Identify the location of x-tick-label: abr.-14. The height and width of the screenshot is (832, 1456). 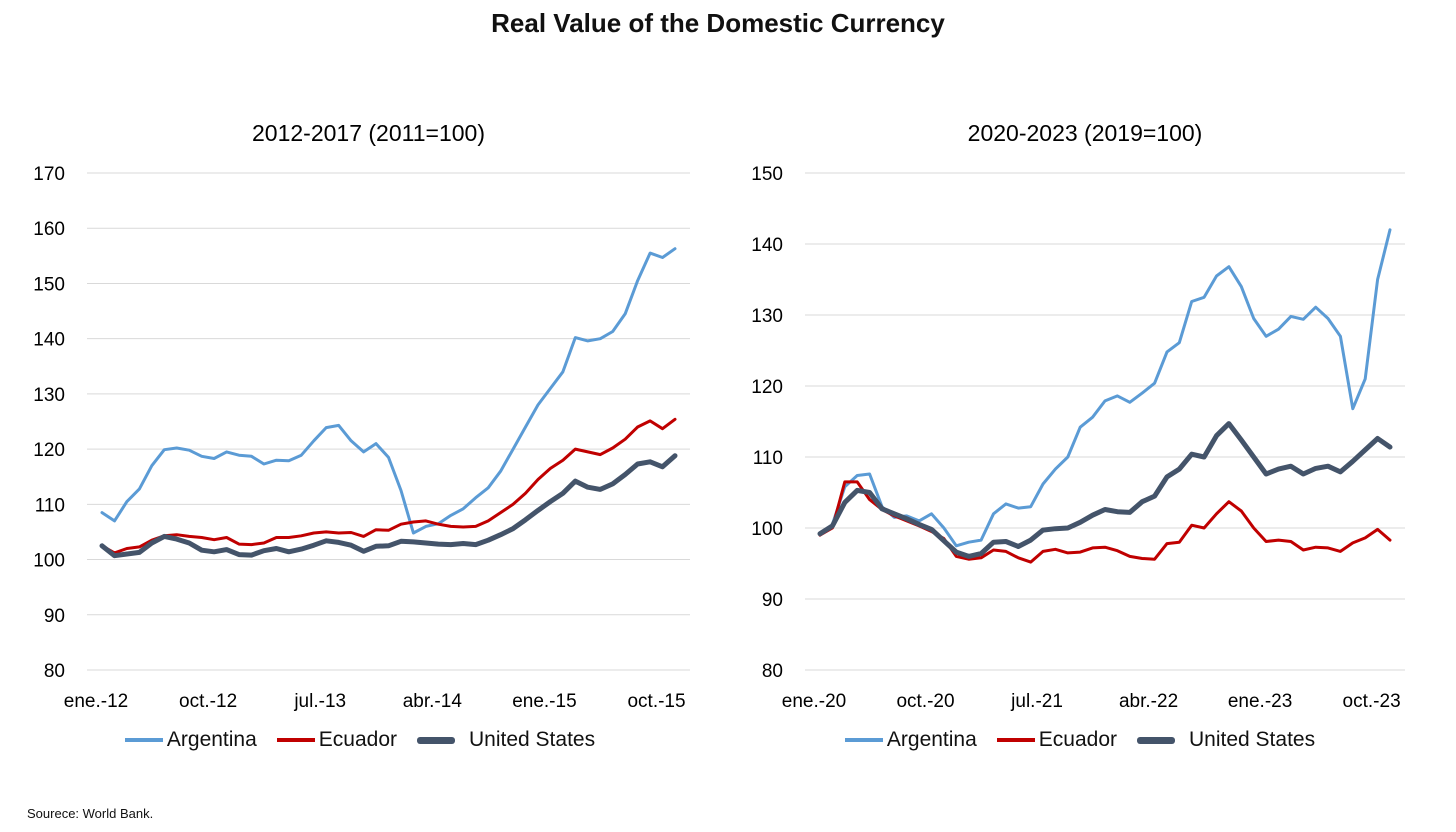
(433, 701).